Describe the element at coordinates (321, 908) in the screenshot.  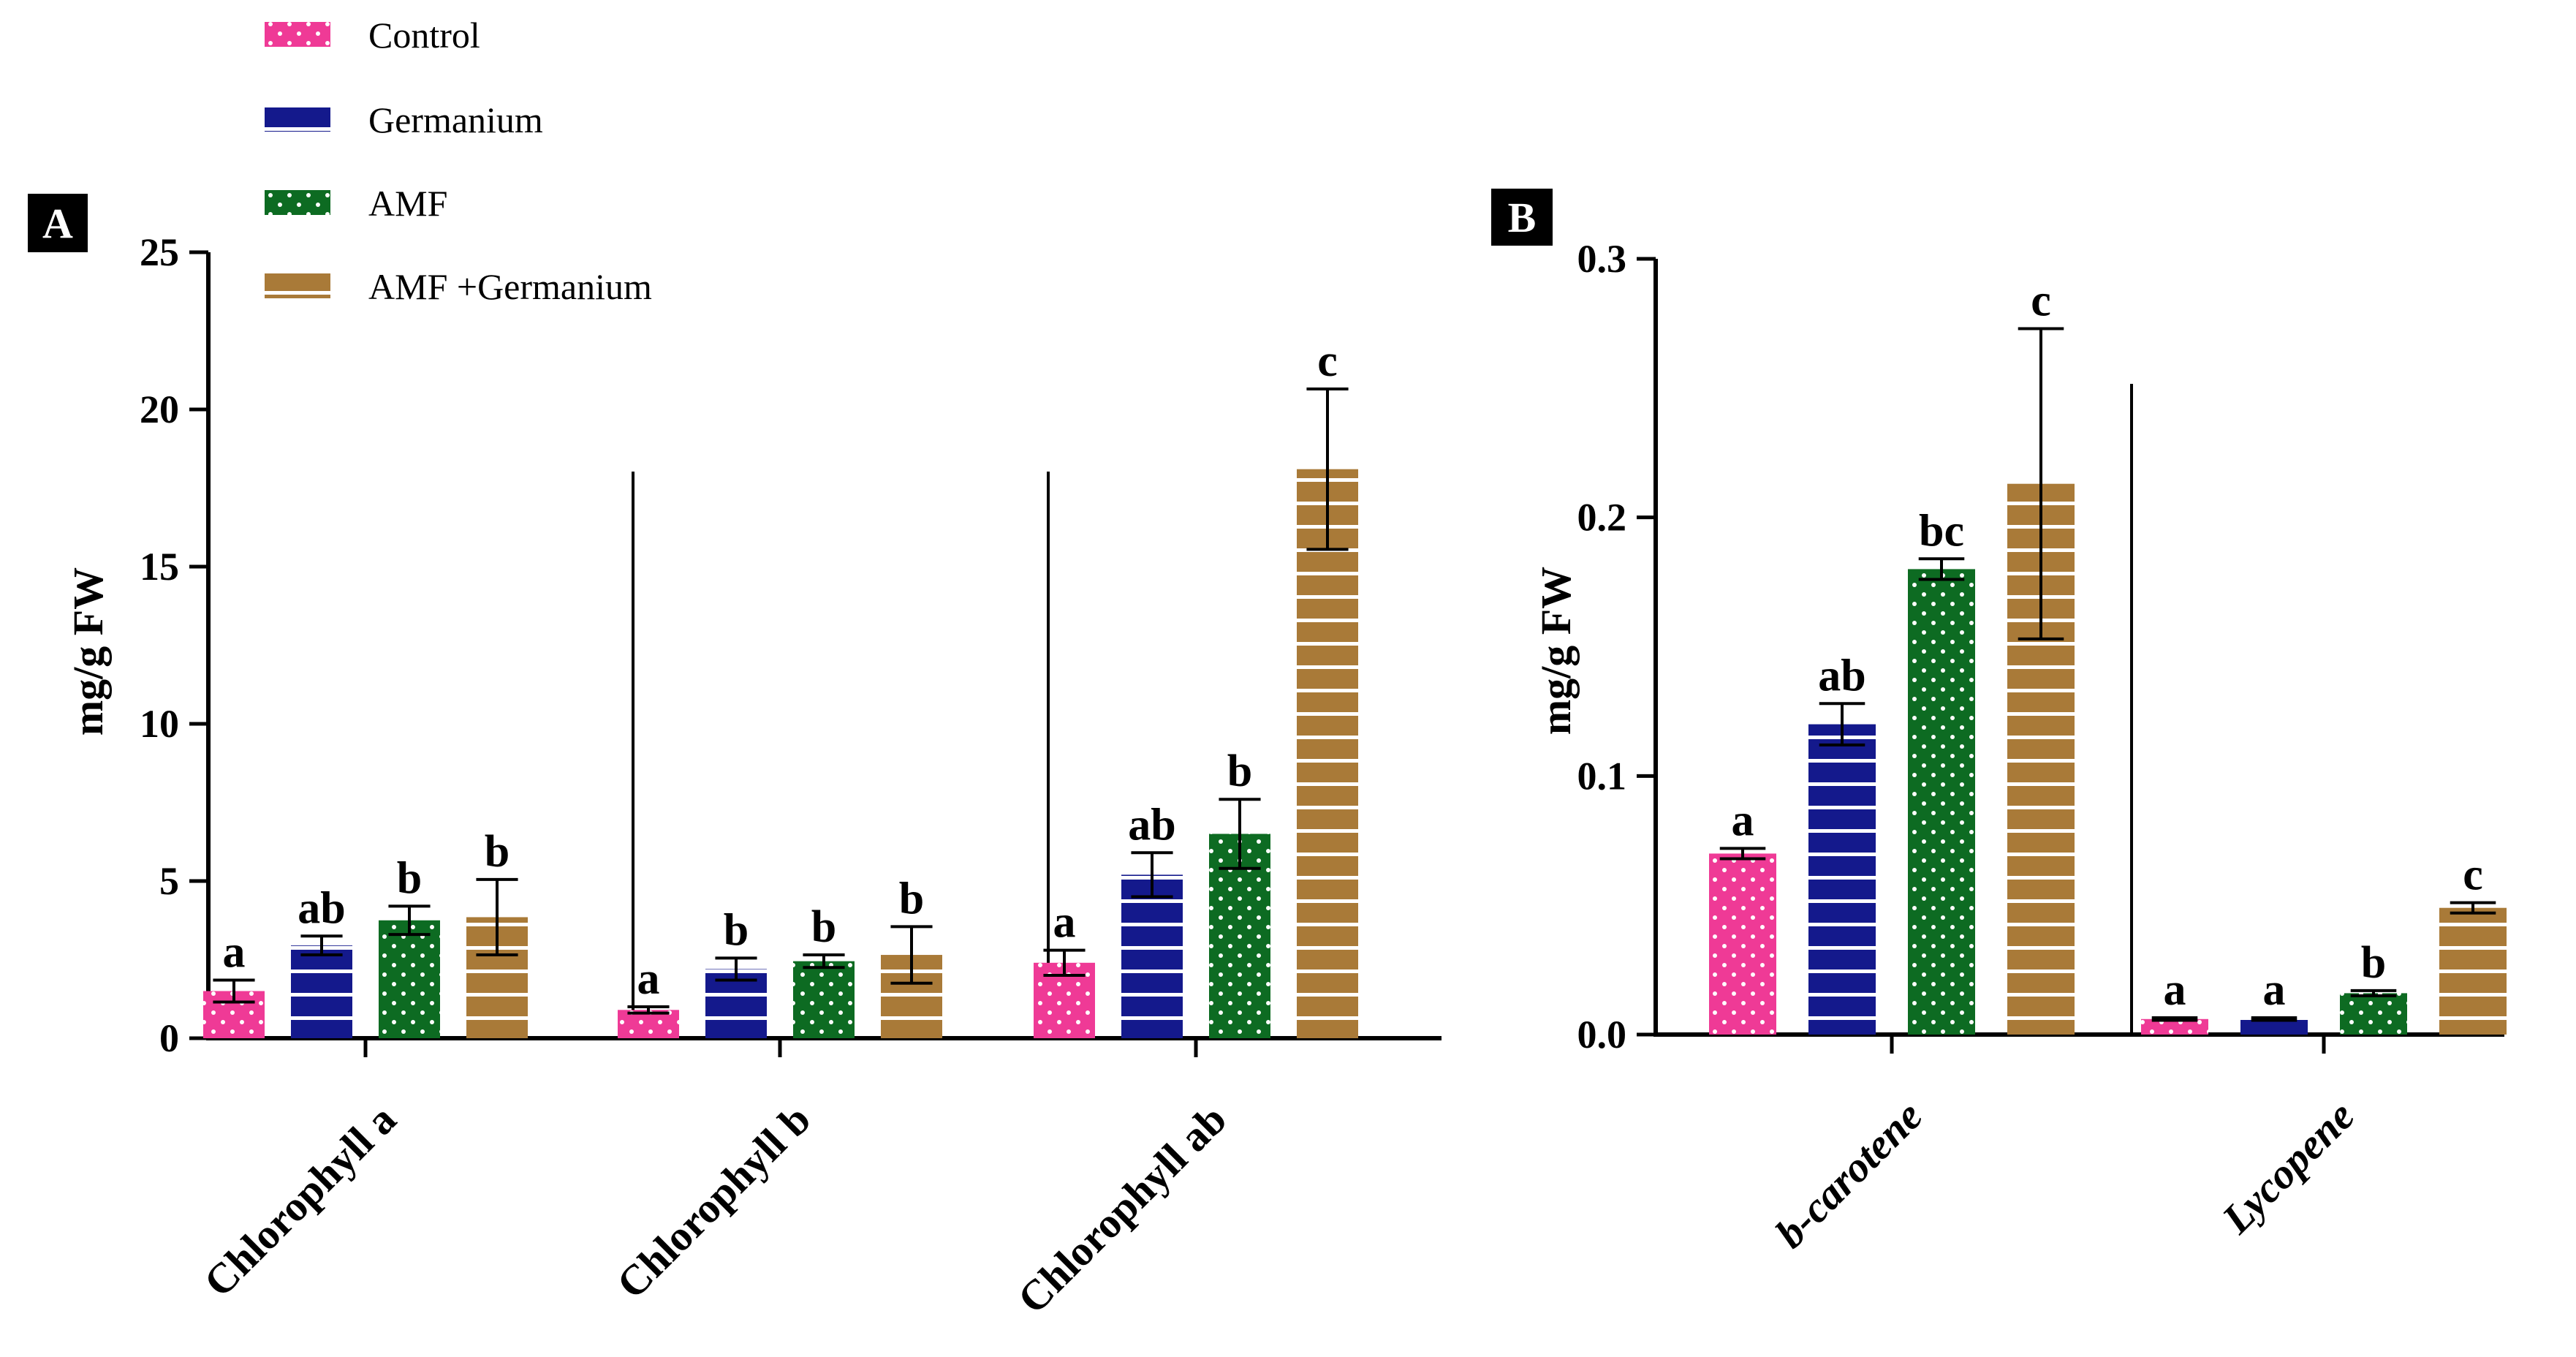
I see `panel-a-chlorophyll-a-germanium-letter: ab` at that location.